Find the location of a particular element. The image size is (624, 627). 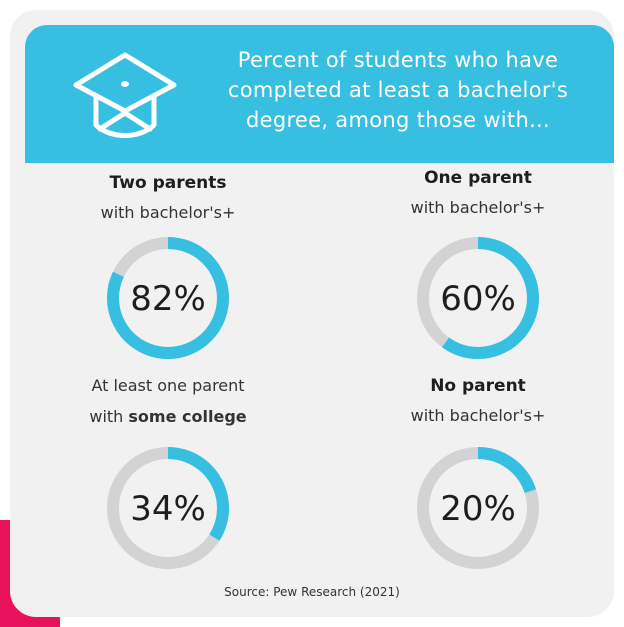

title-line-1: Percent of students who have is located at coordinates (398, 60).